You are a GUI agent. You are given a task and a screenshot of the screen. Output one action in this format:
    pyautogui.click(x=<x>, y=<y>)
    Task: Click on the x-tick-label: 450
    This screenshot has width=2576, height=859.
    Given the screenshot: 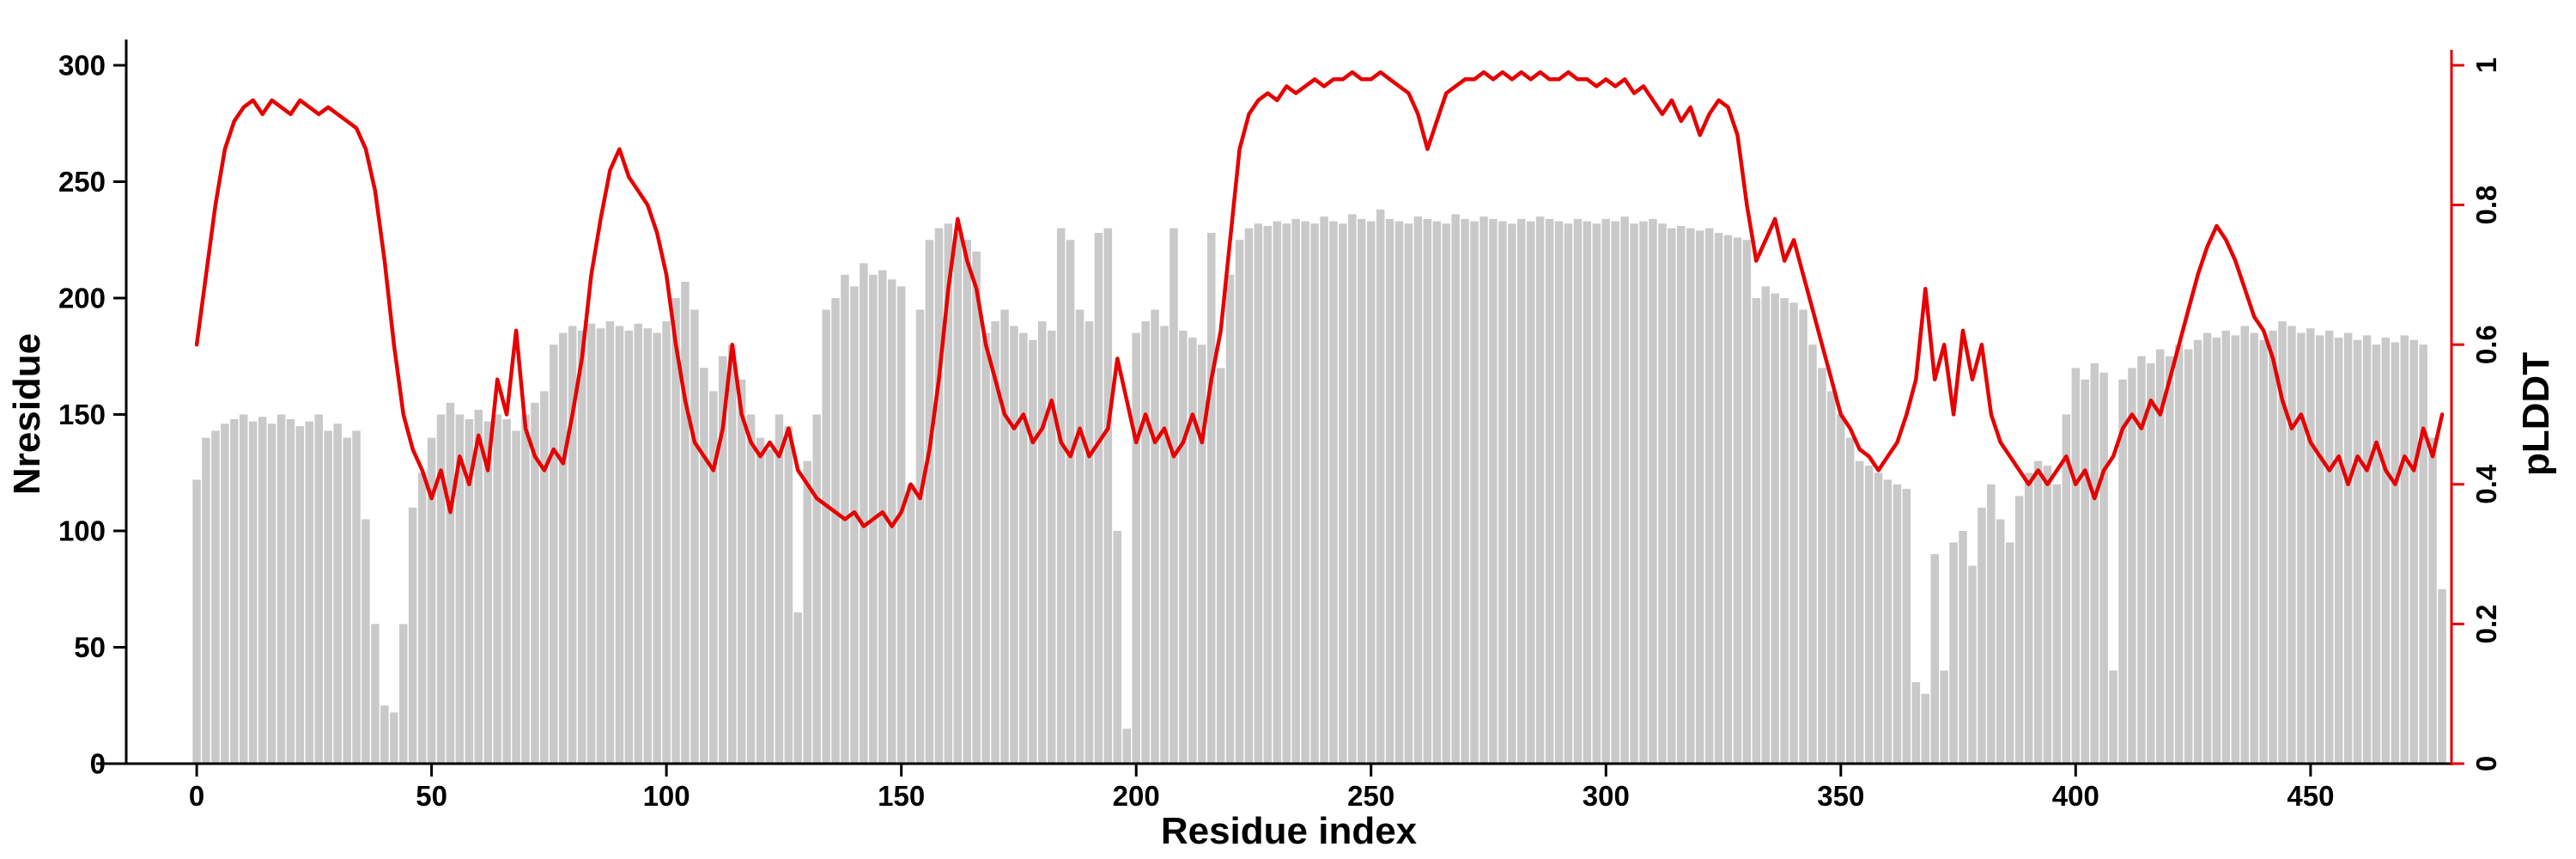 What is the action you would take?
    pyautogui.click(x=2310, y=796)
    